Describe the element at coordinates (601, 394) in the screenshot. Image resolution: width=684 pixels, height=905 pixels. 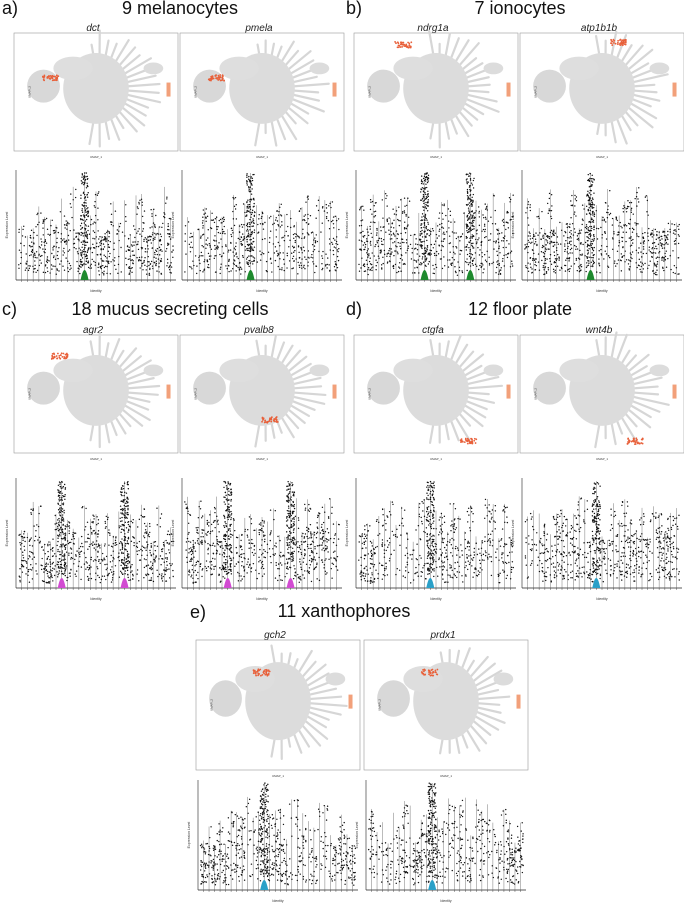
I see `umap-frame` at that location.